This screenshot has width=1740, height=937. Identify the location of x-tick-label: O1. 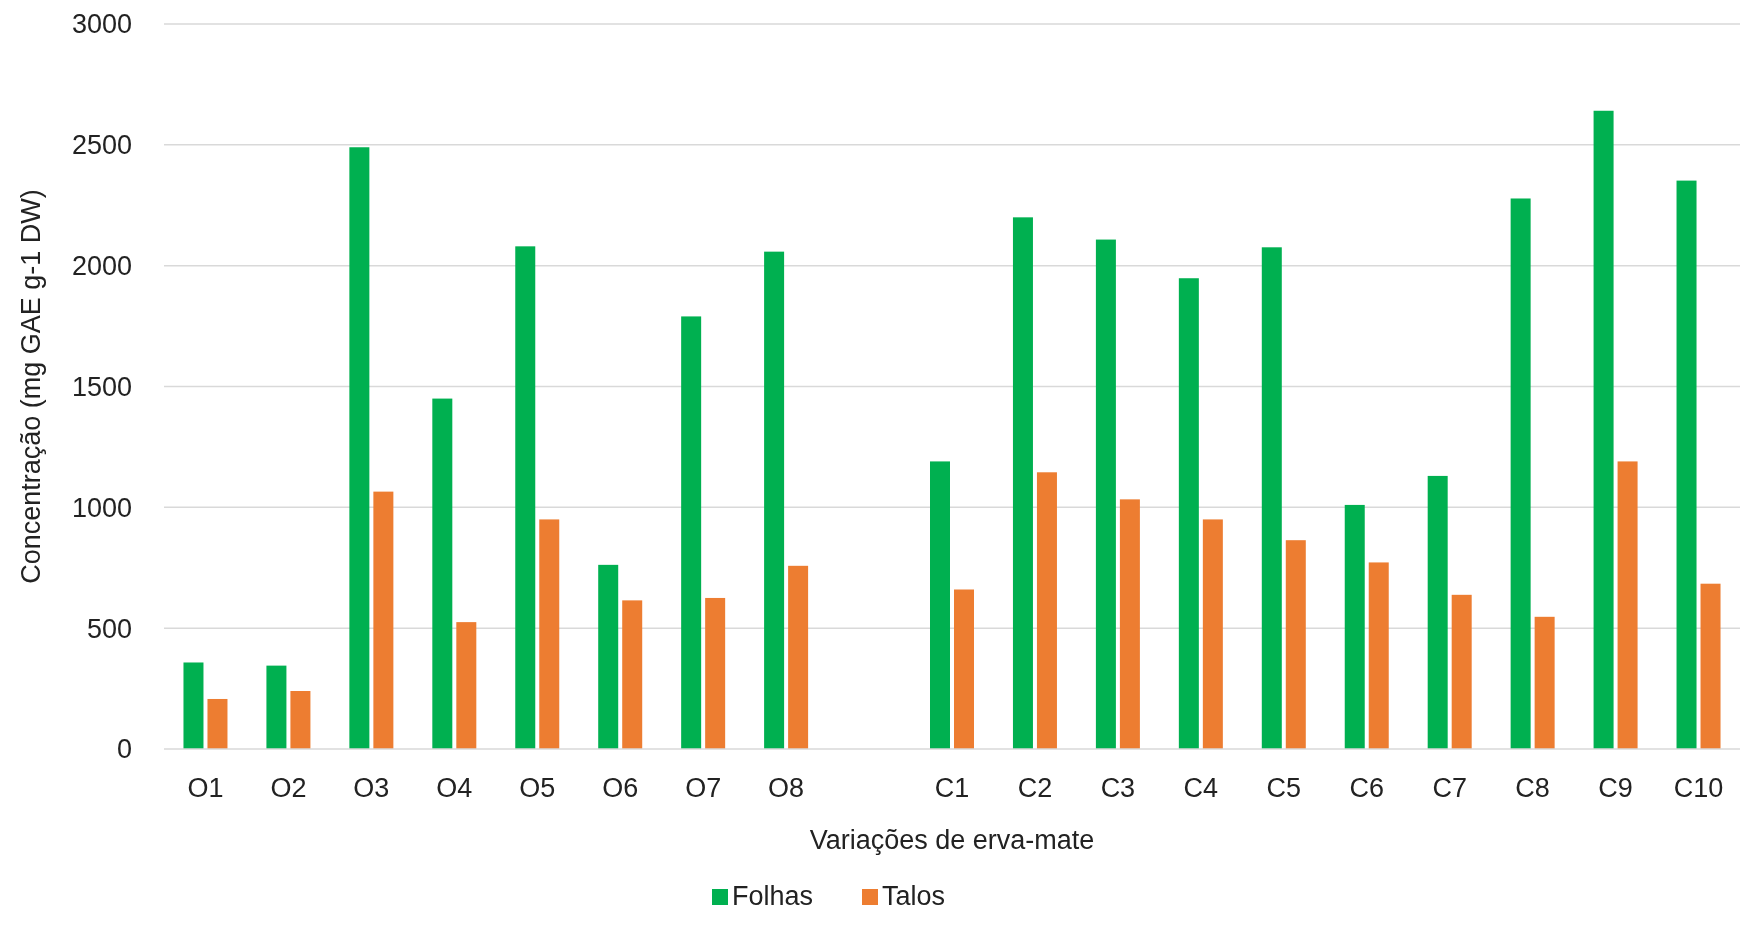
(205, 788).